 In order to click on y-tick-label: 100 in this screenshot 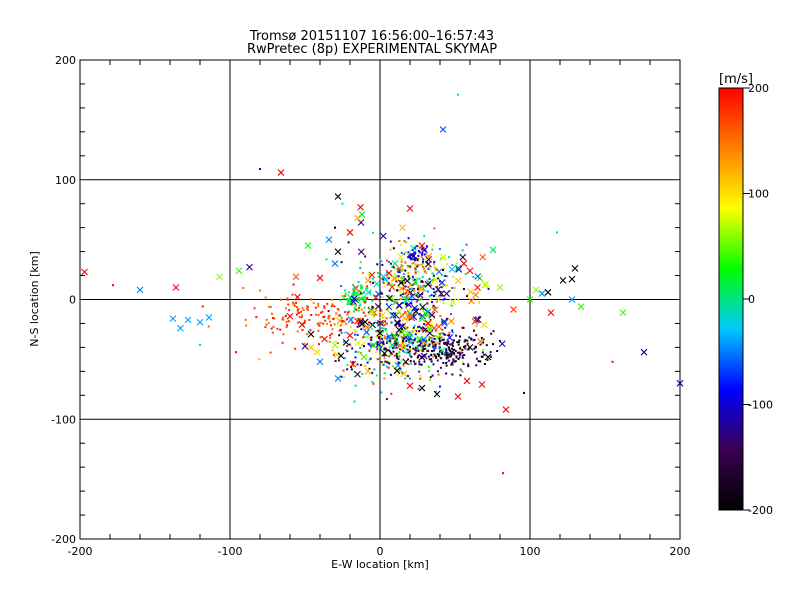, I will do `click(65, 180)`.